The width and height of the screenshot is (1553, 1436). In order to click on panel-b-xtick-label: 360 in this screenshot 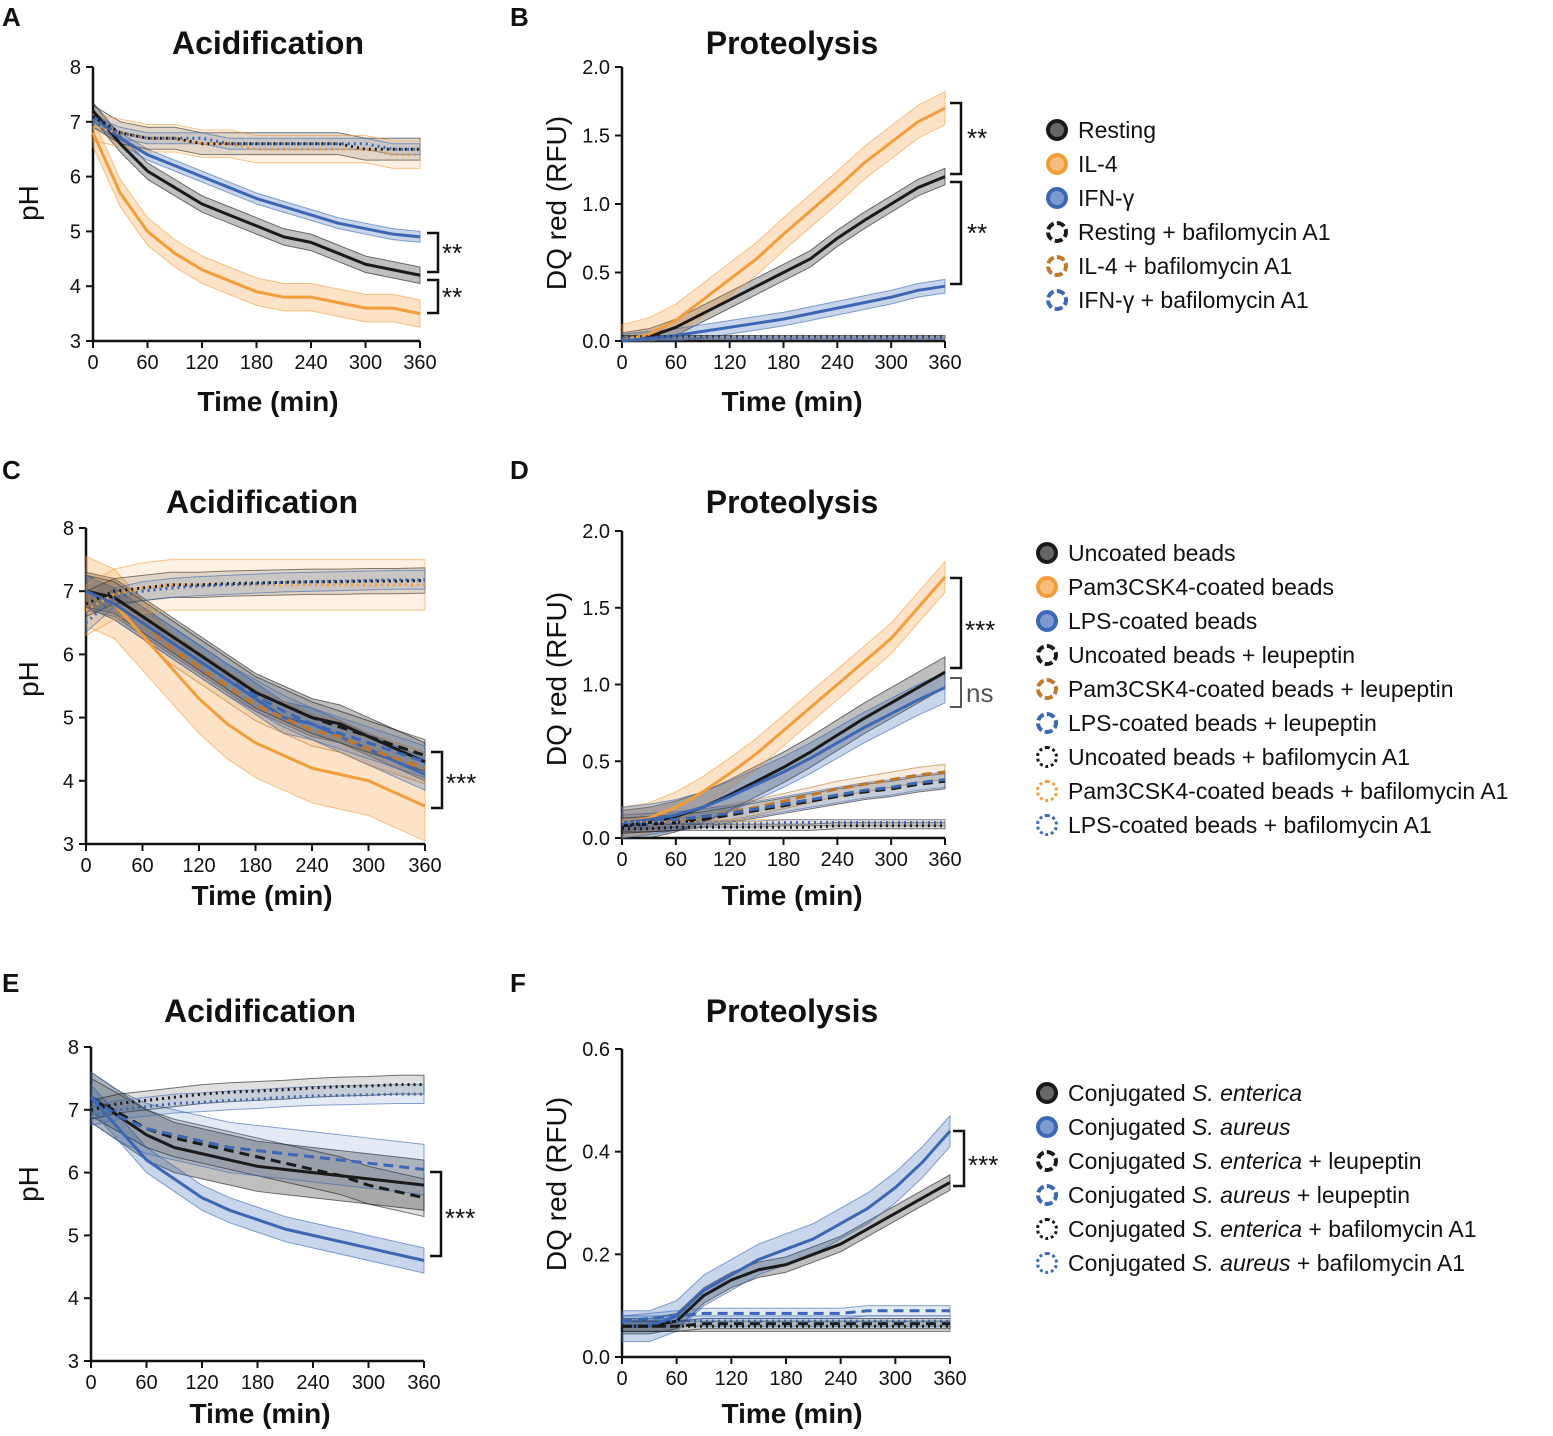, I will do `click(944, 363)`.